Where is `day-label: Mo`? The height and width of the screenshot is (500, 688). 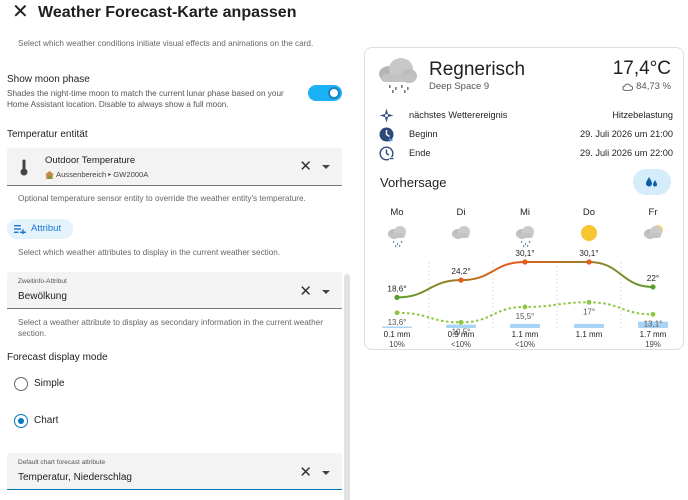
day-label: Mo is located at coordinates (396, 212).